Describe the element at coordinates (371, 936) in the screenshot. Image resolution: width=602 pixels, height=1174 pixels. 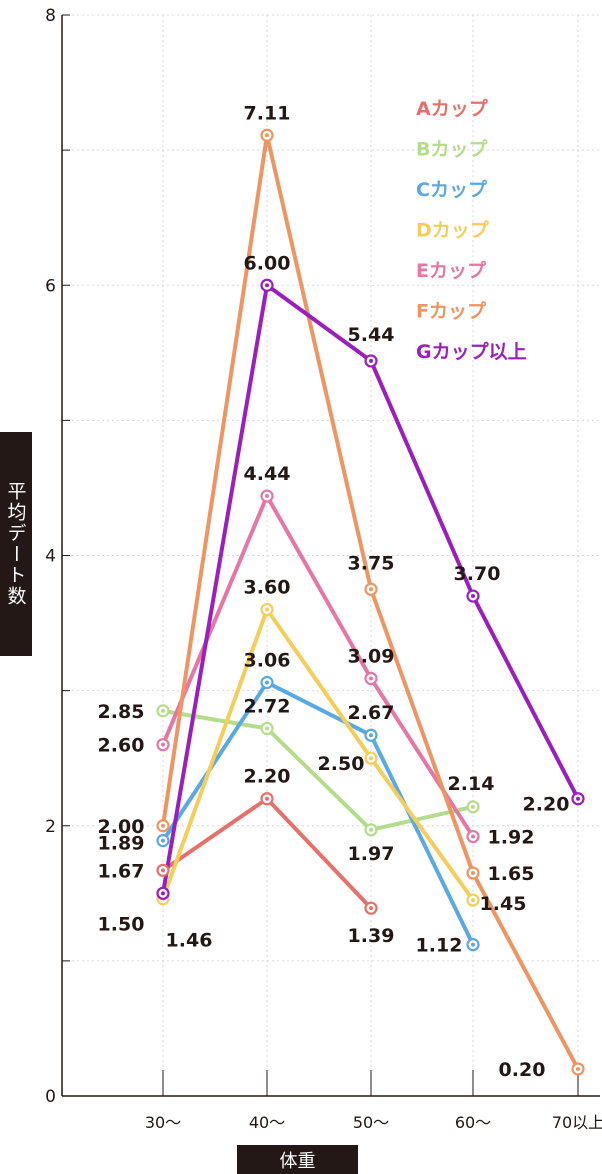
I see `data-label: 1.39` at that location.